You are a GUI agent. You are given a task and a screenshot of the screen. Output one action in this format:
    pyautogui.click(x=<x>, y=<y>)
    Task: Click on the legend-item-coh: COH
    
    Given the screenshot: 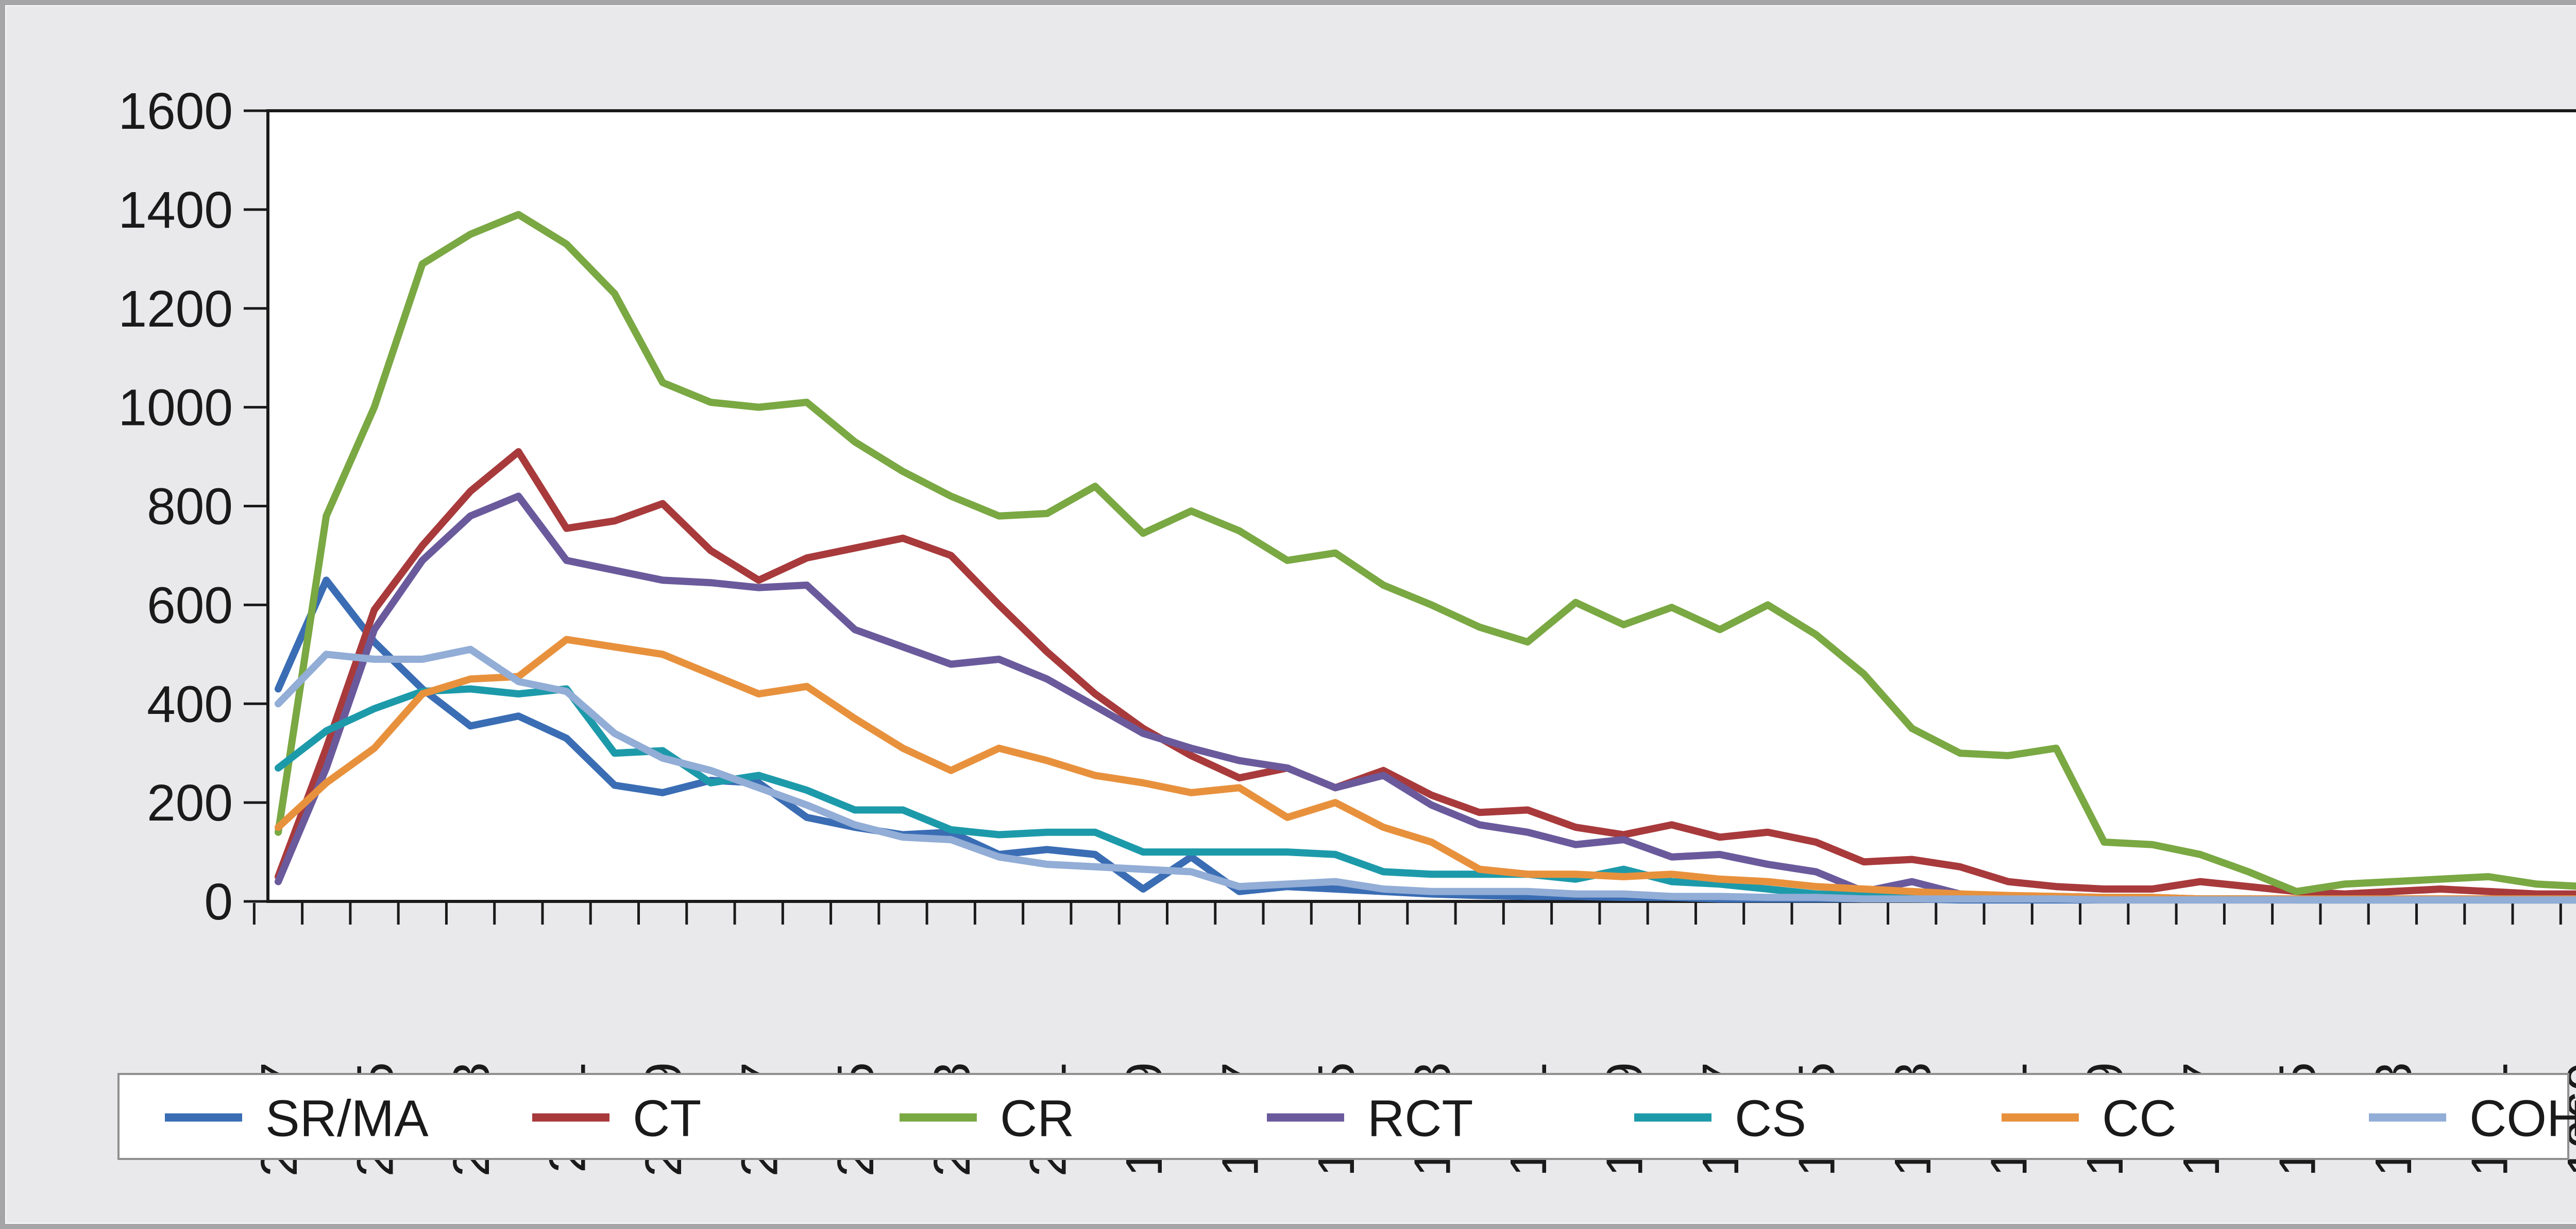 What is the action you would take?
    pyautogui.click(x=2472, y=1119)
    